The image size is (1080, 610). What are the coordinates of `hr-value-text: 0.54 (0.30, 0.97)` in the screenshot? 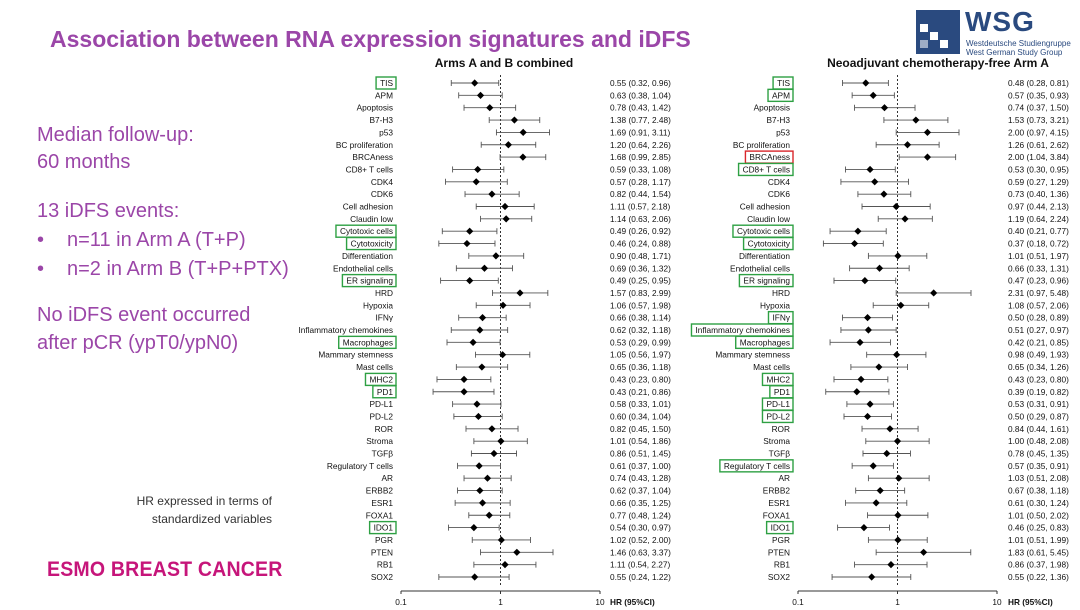 It's located at (640, 528).